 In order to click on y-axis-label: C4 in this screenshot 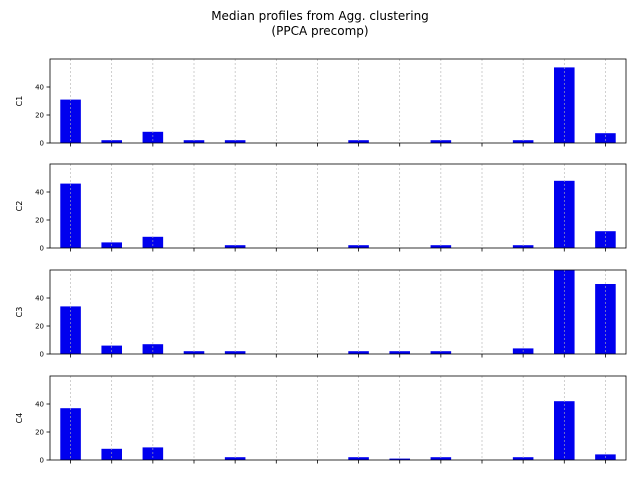, I will do `click(19, 418)`.